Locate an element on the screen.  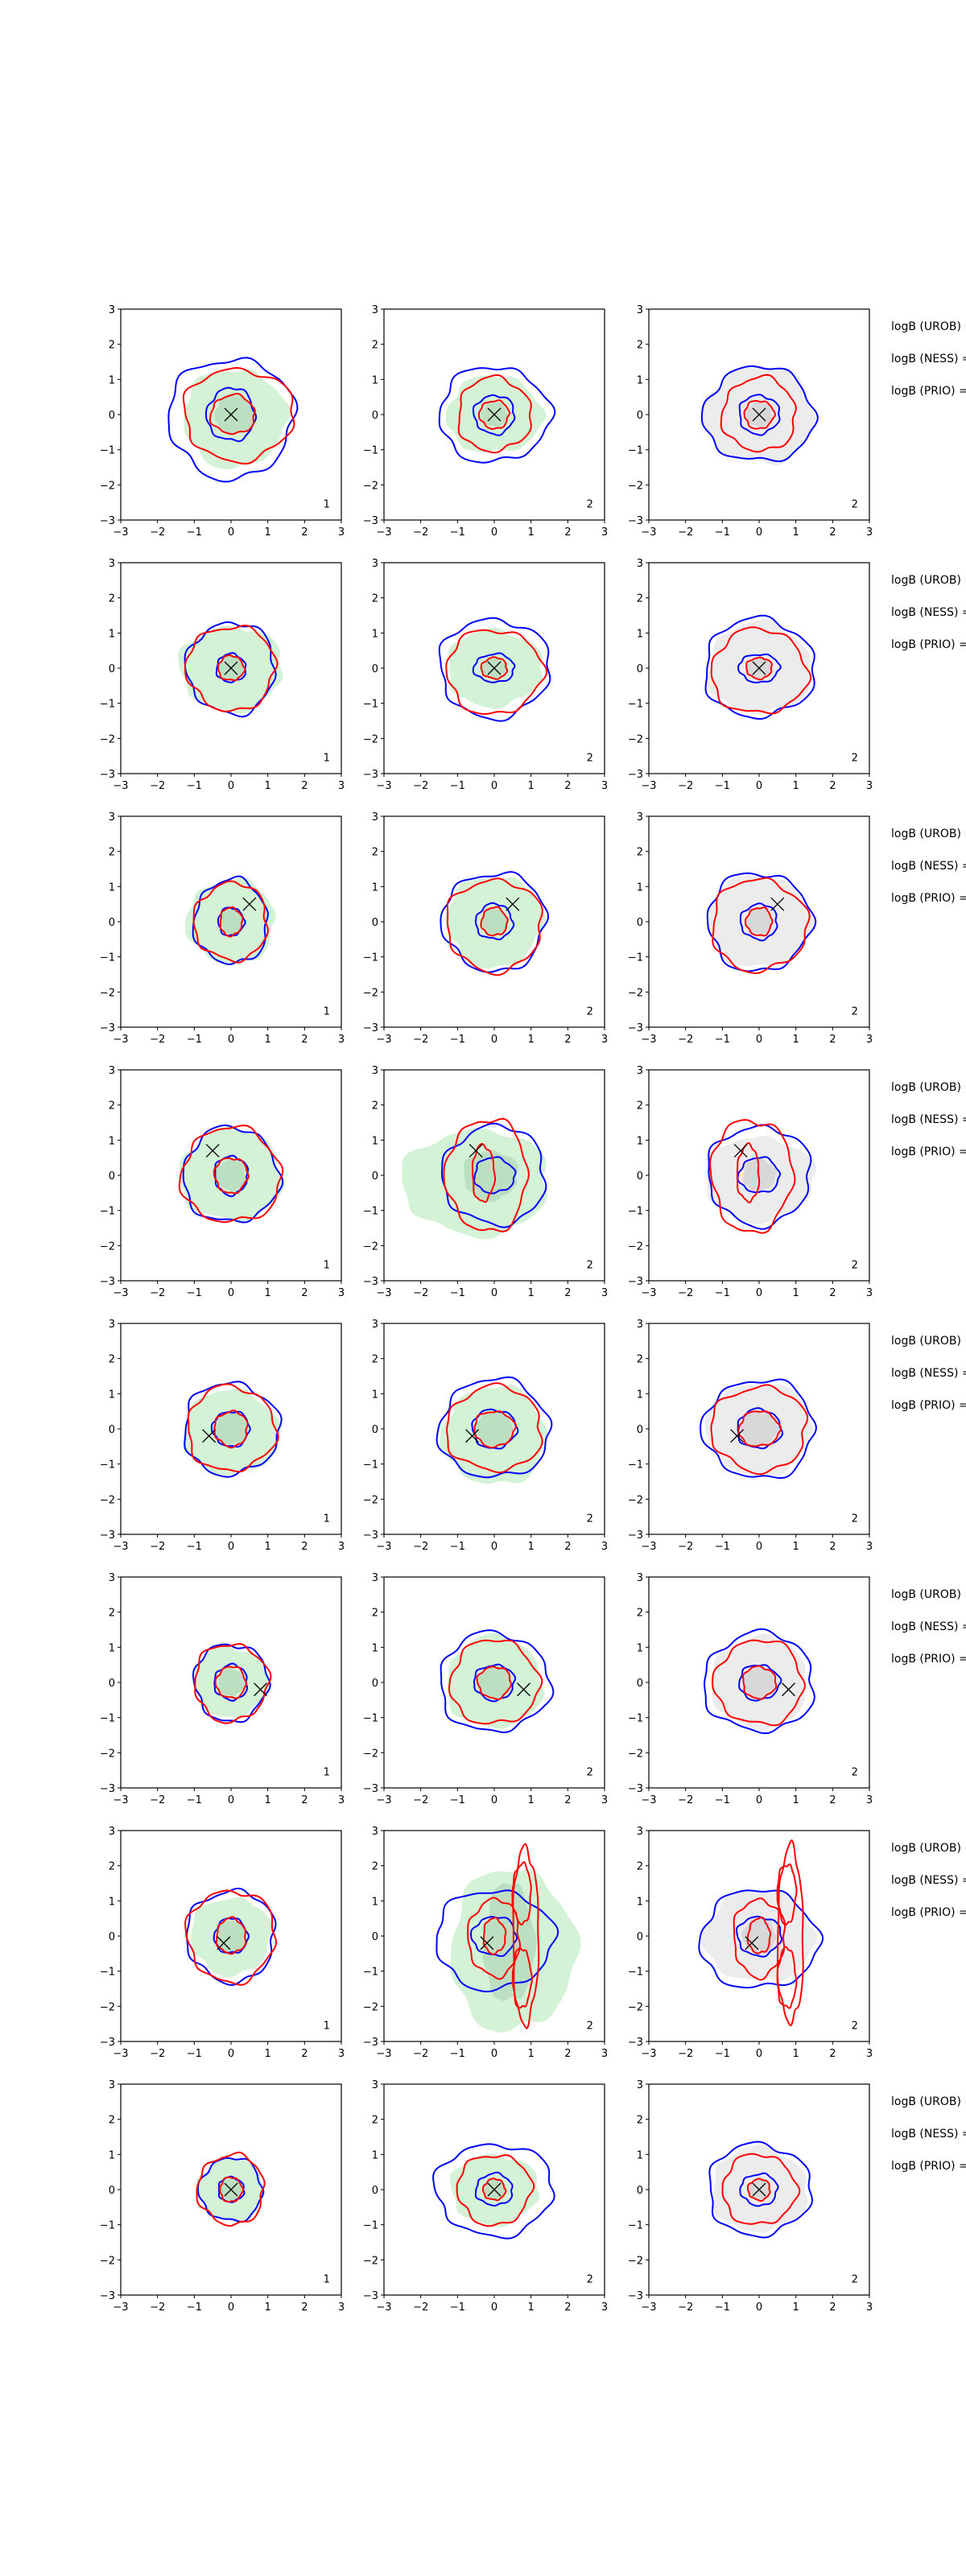
panel-r2-c1: −3−3 −2 −2 −1 −1 0 0 1 1 2 2 3 3 1 is located at coordinates (222, 675).